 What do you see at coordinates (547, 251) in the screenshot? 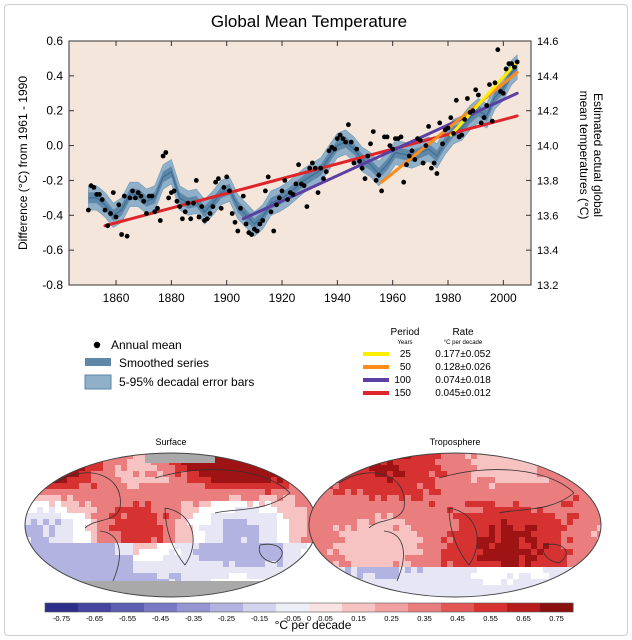
I see `y-tick-label-right: 13.4` at bounding box center [547, 251].